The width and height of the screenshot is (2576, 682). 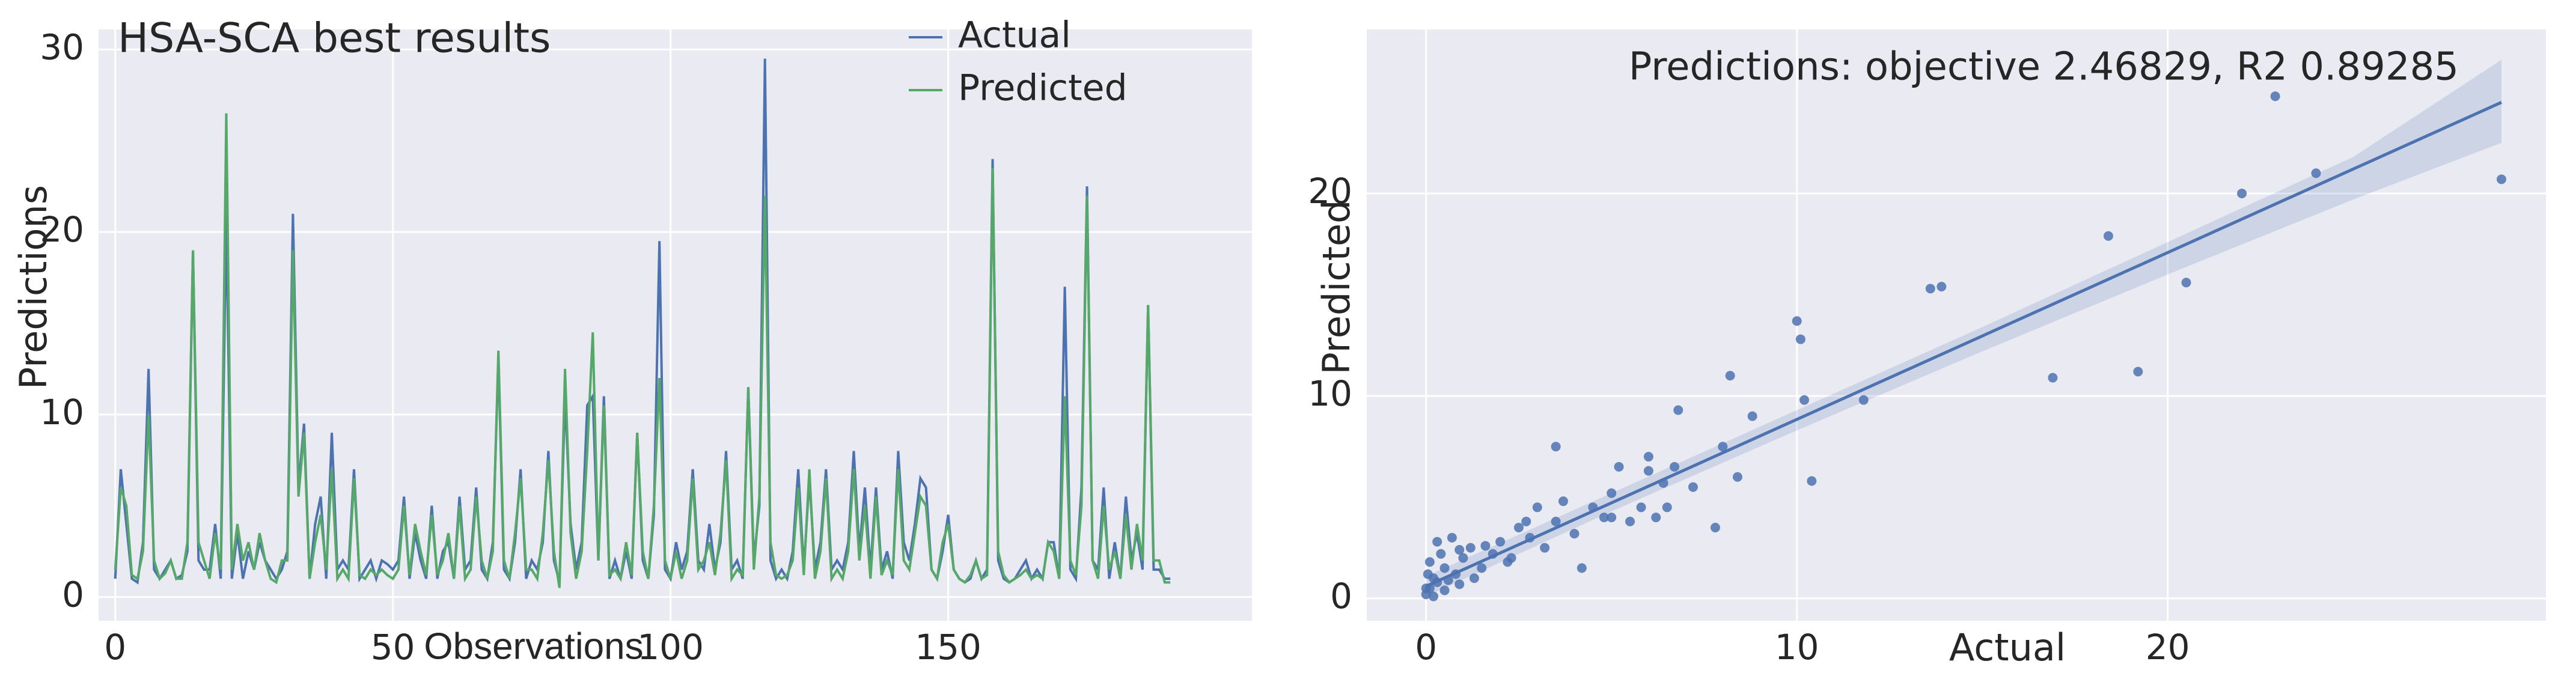 What do you see at coordinates (2168, 647) in the screenshot?
I see `x-tick-label: 20` at bounding box center [2168, 647].